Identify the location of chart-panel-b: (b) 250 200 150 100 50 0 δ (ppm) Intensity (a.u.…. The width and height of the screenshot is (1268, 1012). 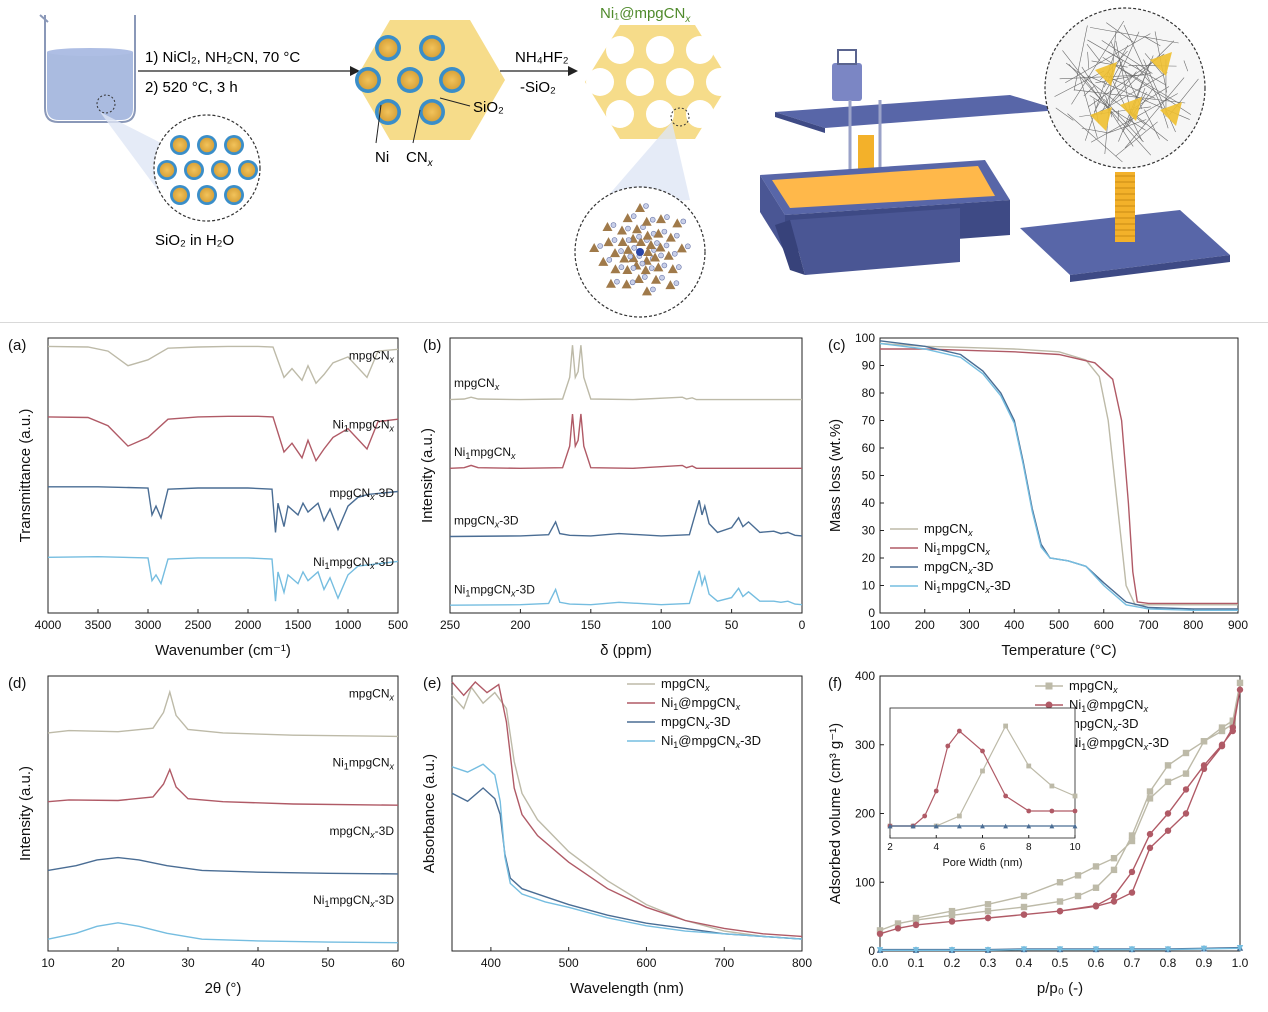
(612, 498).